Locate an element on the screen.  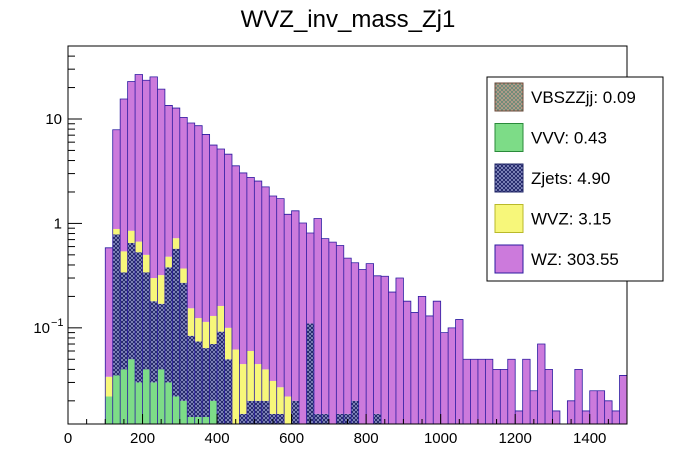
y-tick-label: 1 is located at coordinates (58, 223).